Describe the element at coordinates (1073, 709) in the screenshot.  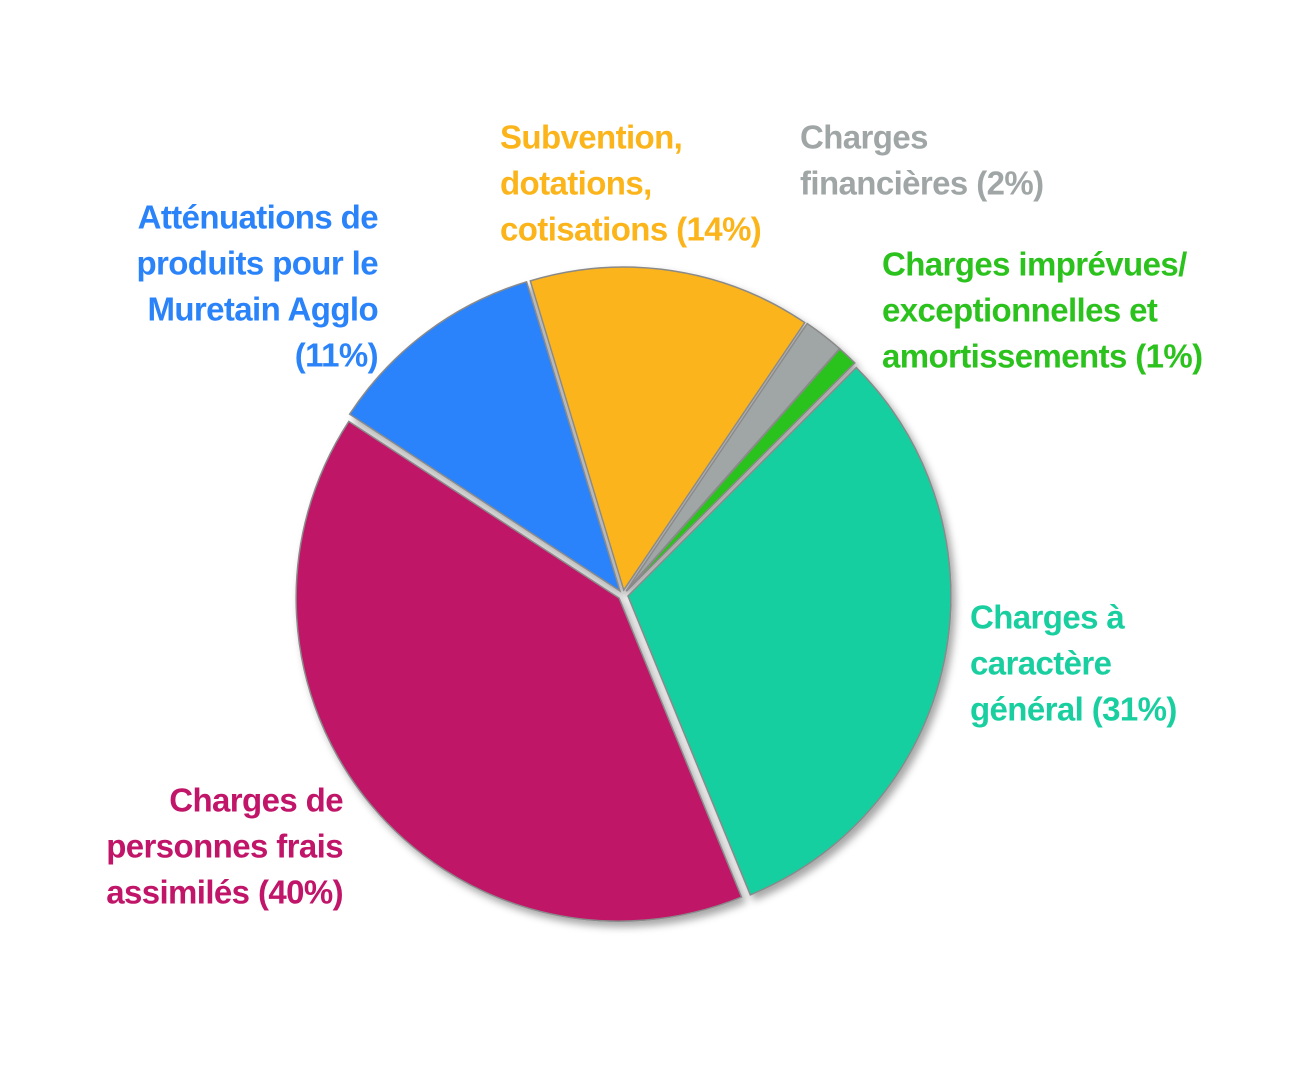
I see `slice-label: général (31%)` at that location.